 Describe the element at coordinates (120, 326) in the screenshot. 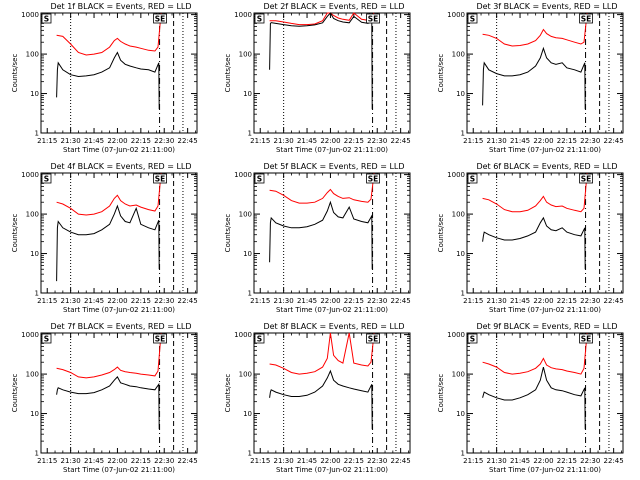

I see `panel-title: Det 7f BLACK = Events, RED = LLD` at that location.